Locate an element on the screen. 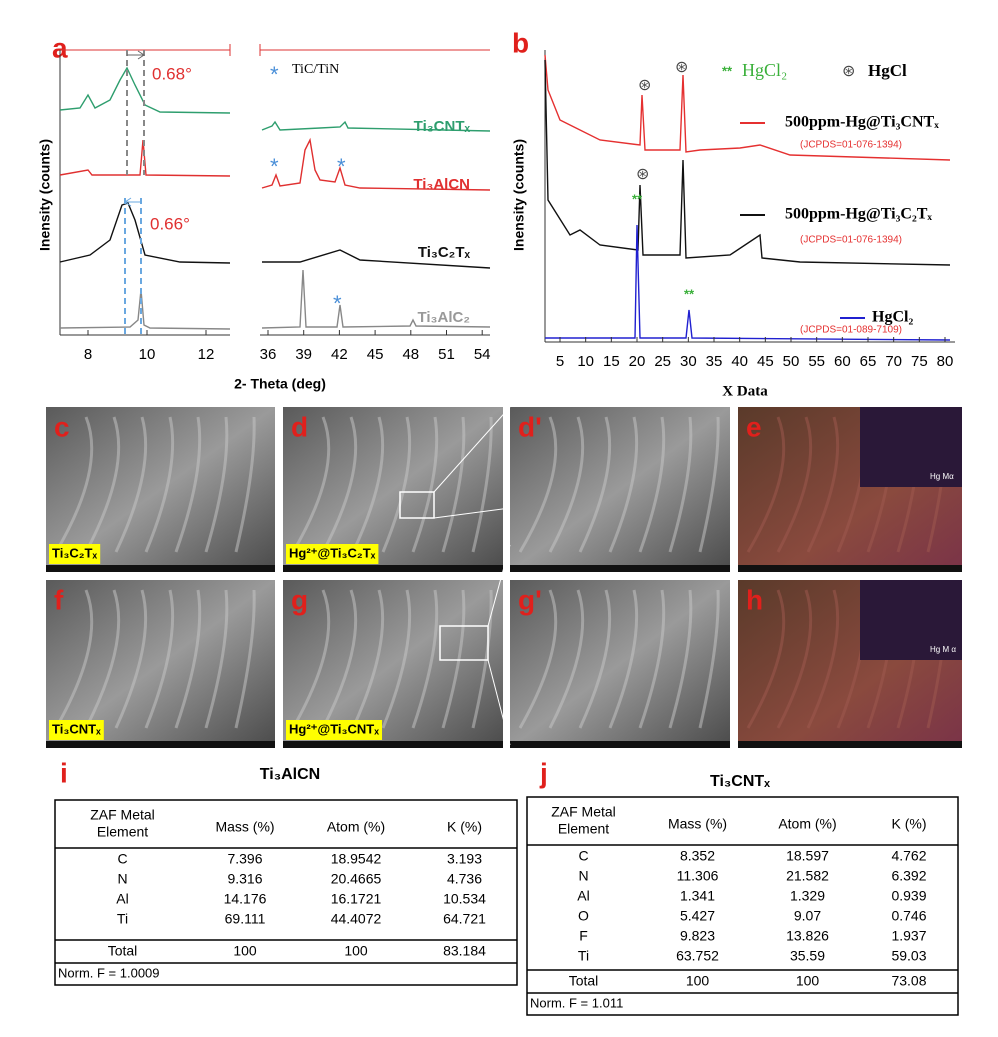  panel-letter: g is located at coordinates (299, 599).